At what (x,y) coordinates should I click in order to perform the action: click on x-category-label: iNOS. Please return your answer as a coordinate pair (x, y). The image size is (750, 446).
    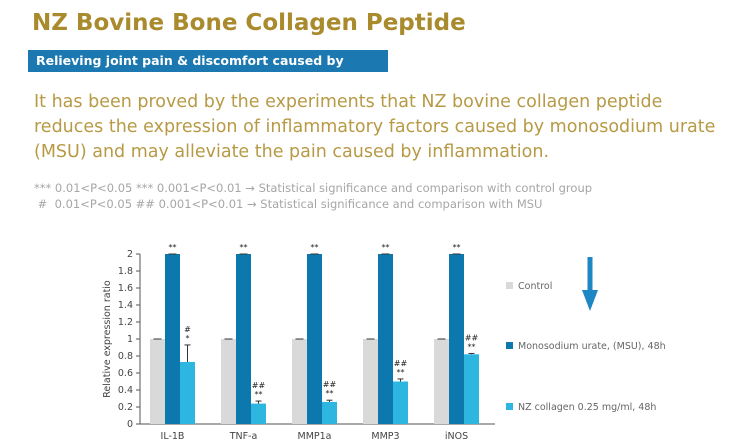
    Looking at the image, I should click on (456, 436).